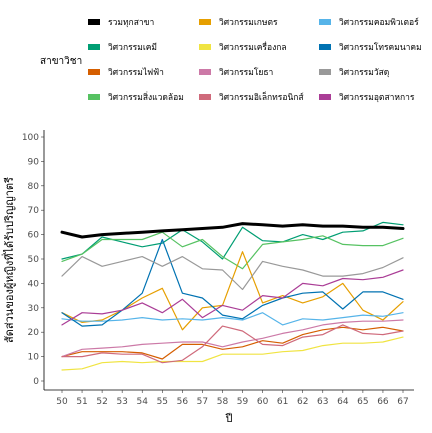  What do you see at coordinates (183, 402) in the screenshot?
I see `x-tick-label: 56` at bounding box center [183, 402].